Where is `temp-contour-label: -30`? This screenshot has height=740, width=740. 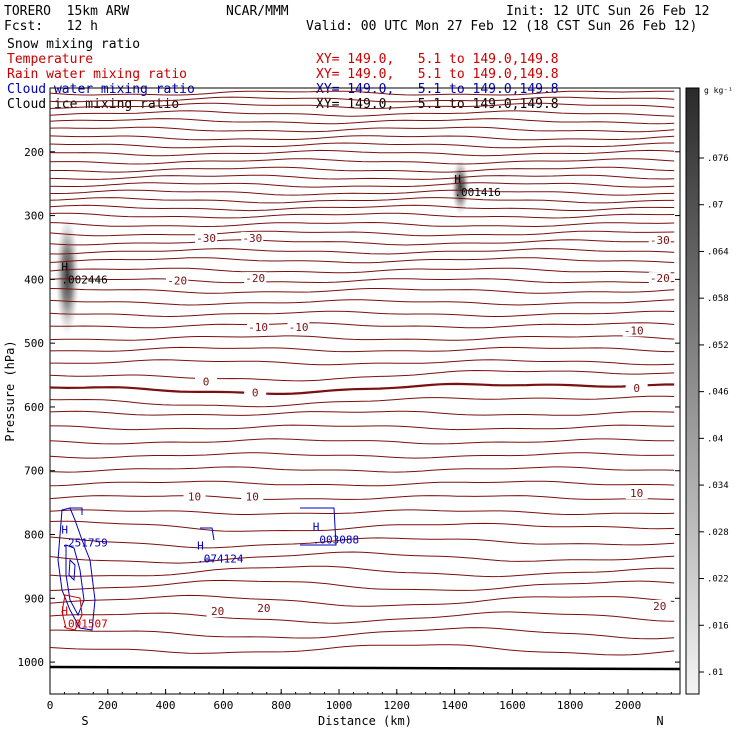 temp-contour-label: -30 is located at coordinates (252, 238).